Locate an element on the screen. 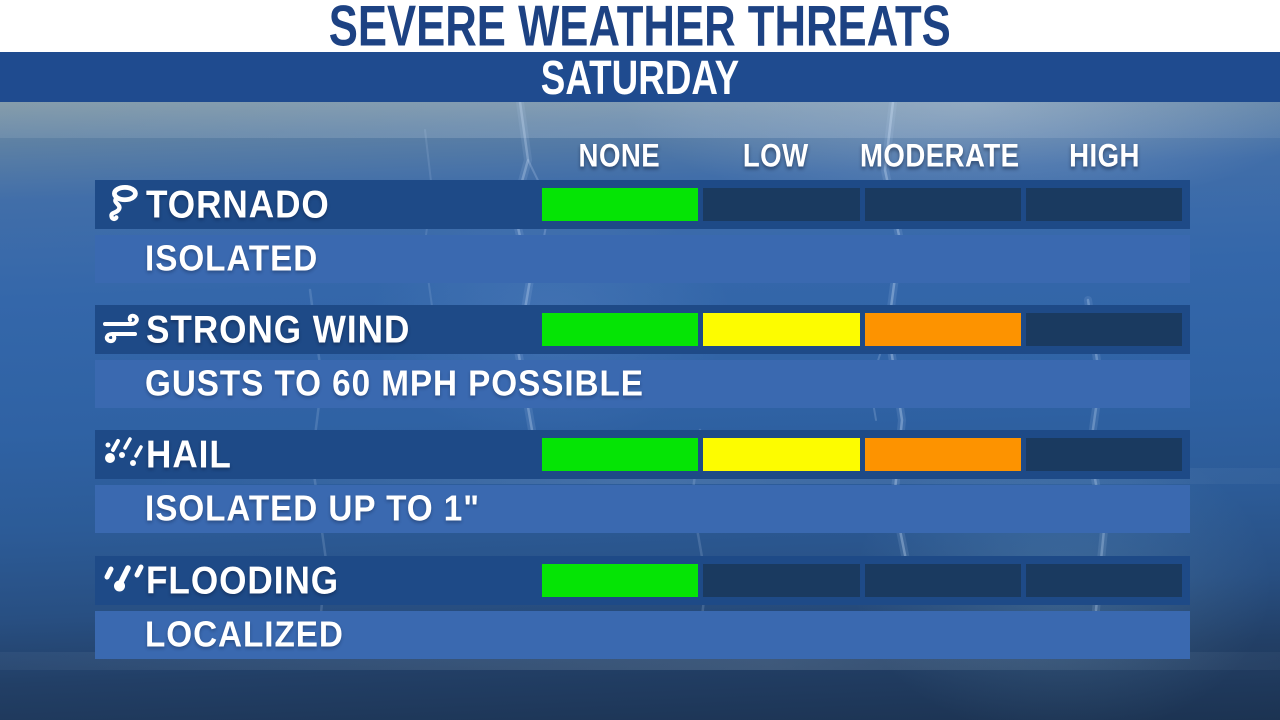 The image size is (1280, 720). threat-label-band: TORNADO is located at coordinates (642, 204).